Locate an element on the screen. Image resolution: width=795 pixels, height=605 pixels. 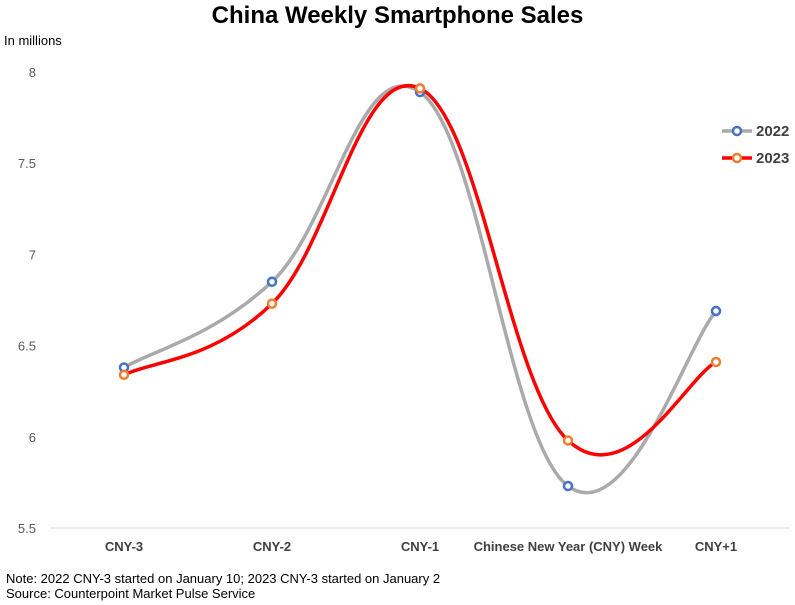
y-tick-label: 5.5 is located at coordinates (27, 528).